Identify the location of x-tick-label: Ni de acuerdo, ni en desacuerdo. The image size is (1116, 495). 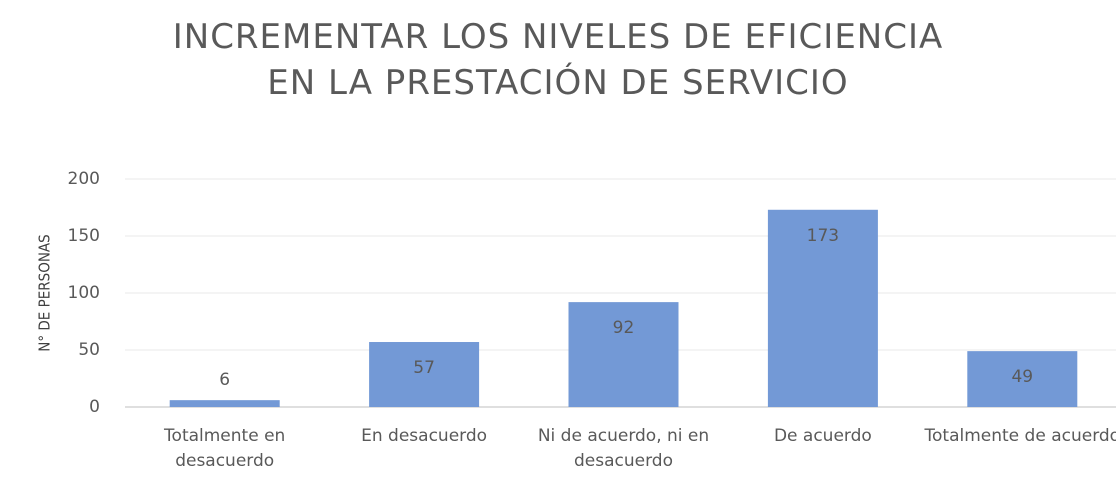
(623, 448).